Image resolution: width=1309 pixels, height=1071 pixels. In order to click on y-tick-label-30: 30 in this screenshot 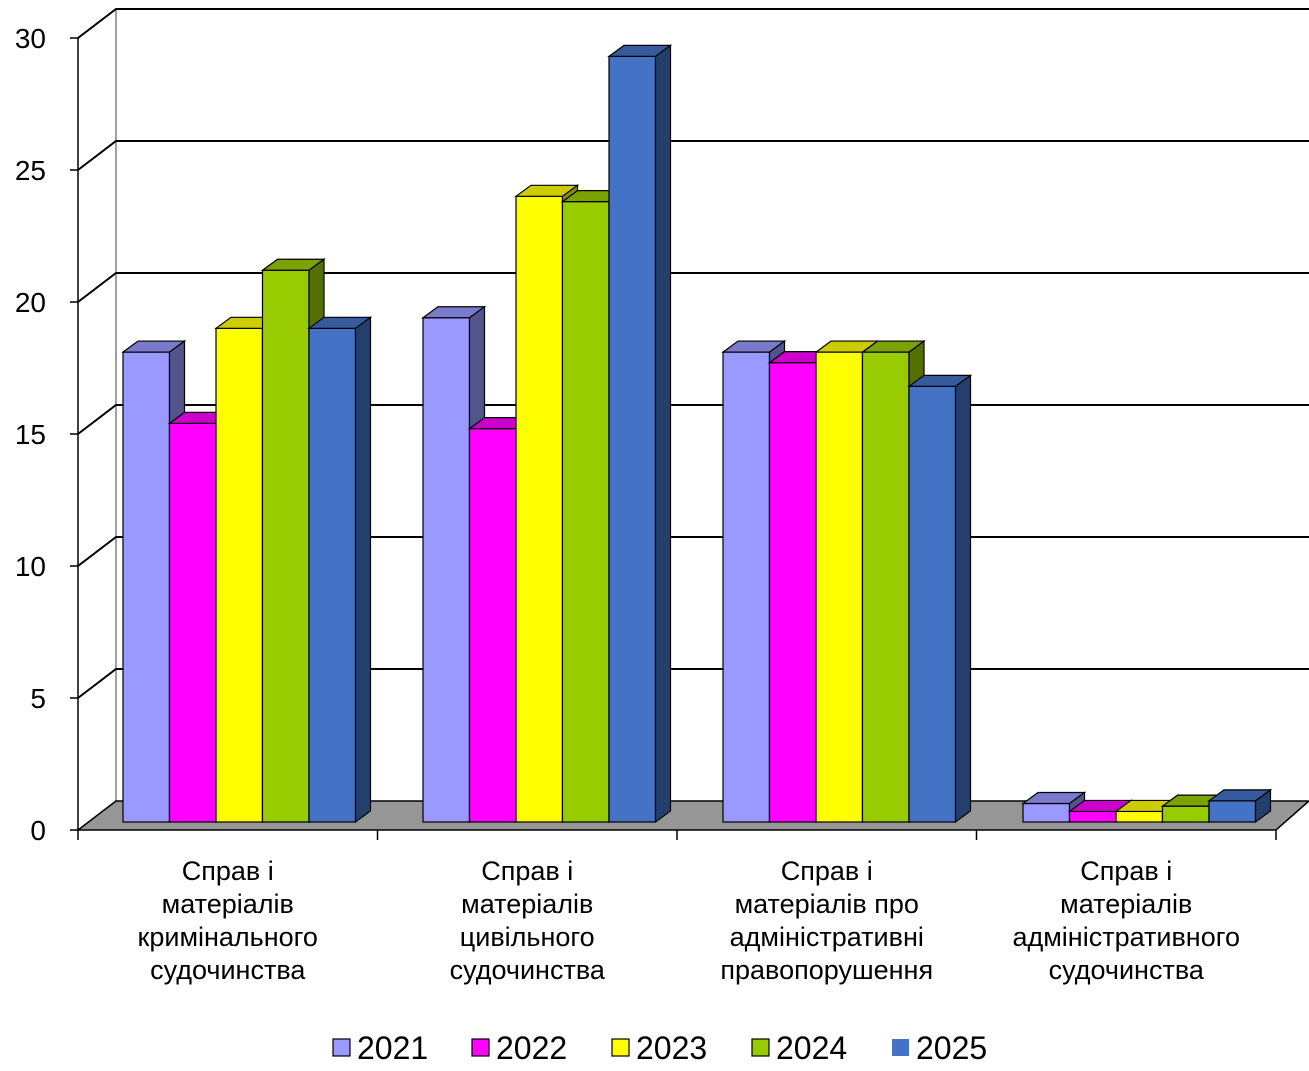, I will do `click(30, 38)`.